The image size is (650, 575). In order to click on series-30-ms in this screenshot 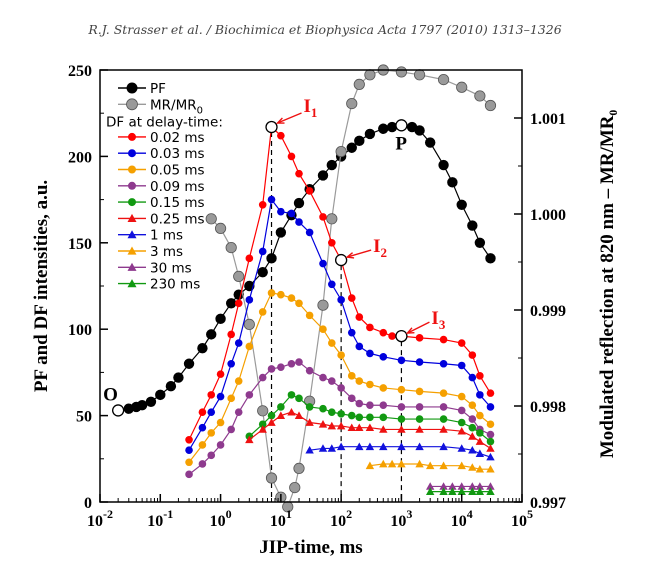, I will do `click(460, 486)`.